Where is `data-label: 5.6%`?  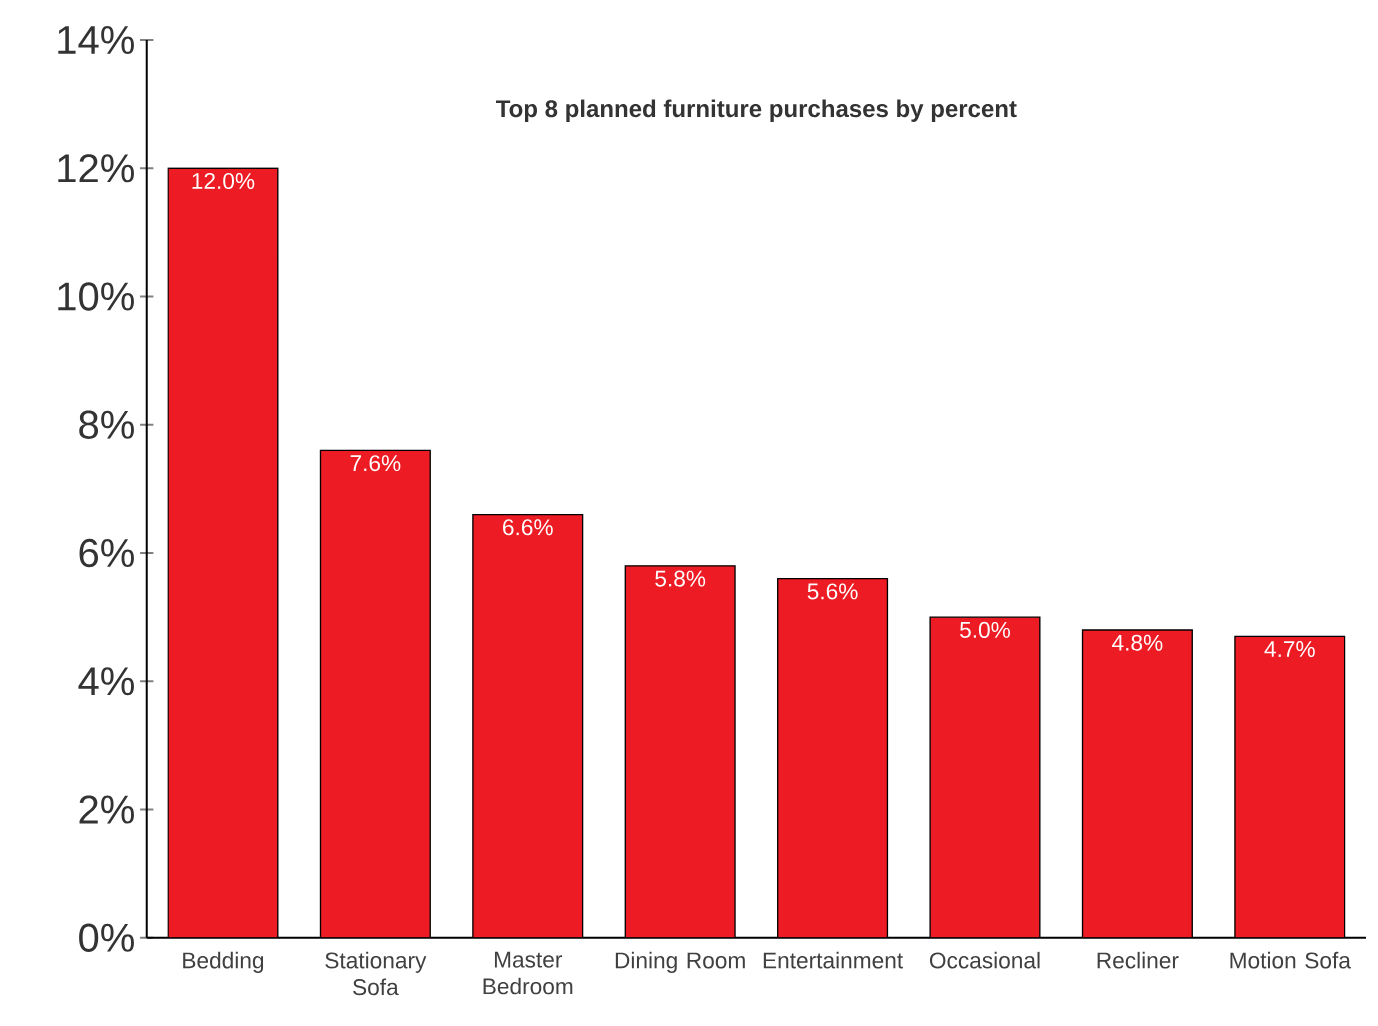
data-label: 5.6% is located at coordinates (832, 591).